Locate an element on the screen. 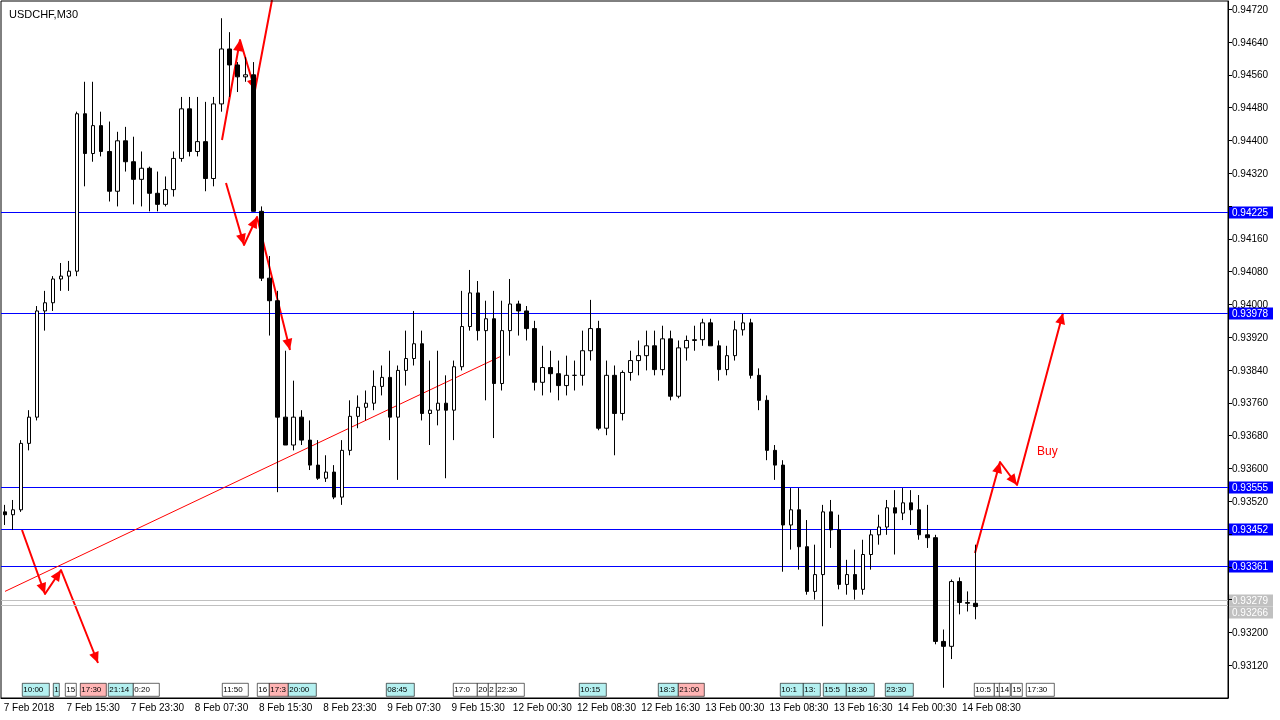  y-tick-label: 0.93760 is located at coordinates (1250, 403).